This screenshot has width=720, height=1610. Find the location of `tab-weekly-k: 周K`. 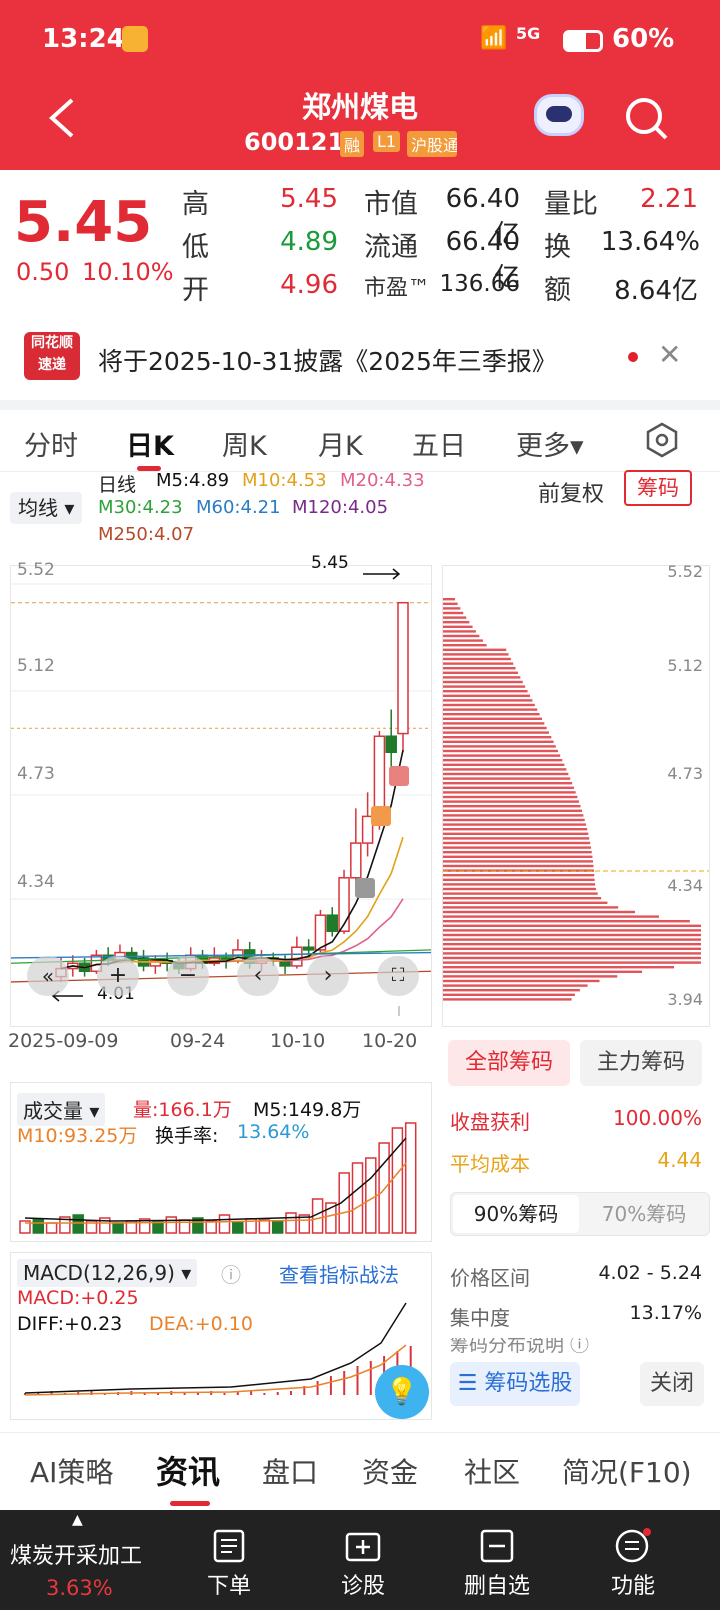

tab-weekly-k: 周K is located at coordinates (244, 446).